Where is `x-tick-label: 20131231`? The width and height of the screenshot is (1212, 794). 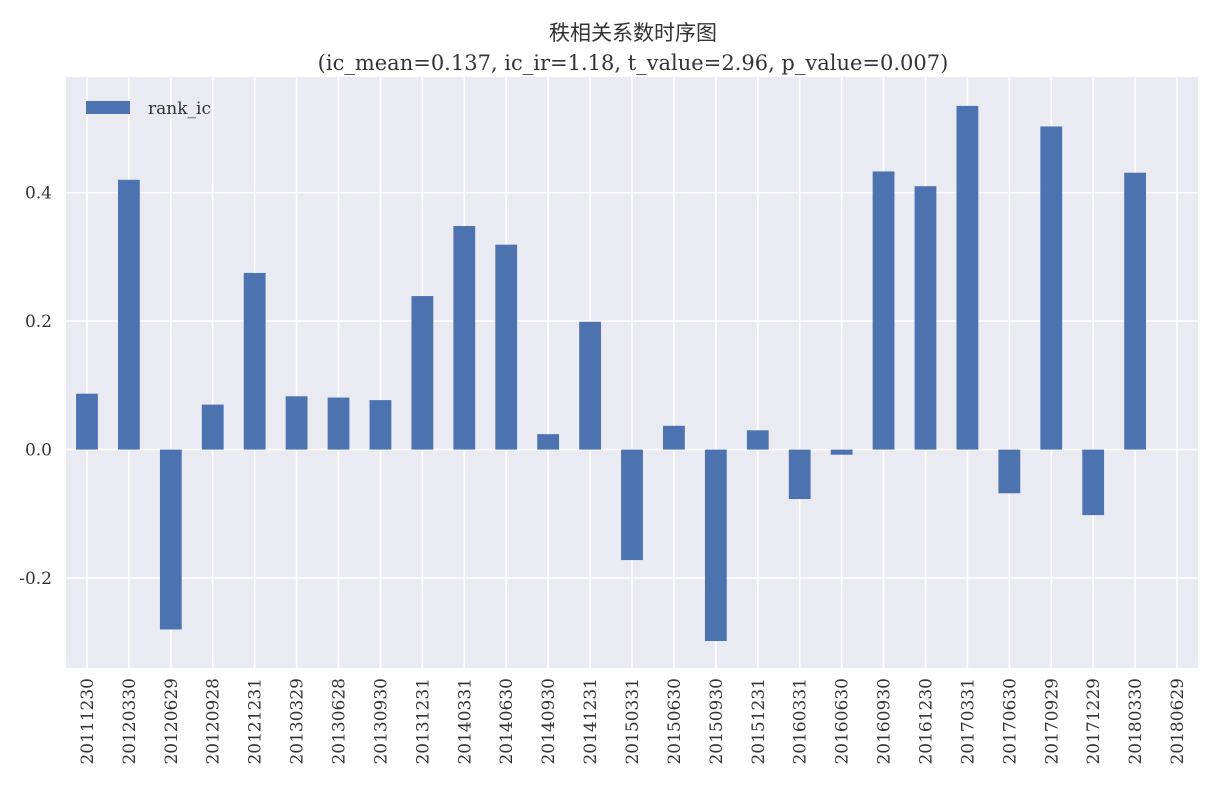 x-tick-label: 20131231 is located at coordinates (423, 721).